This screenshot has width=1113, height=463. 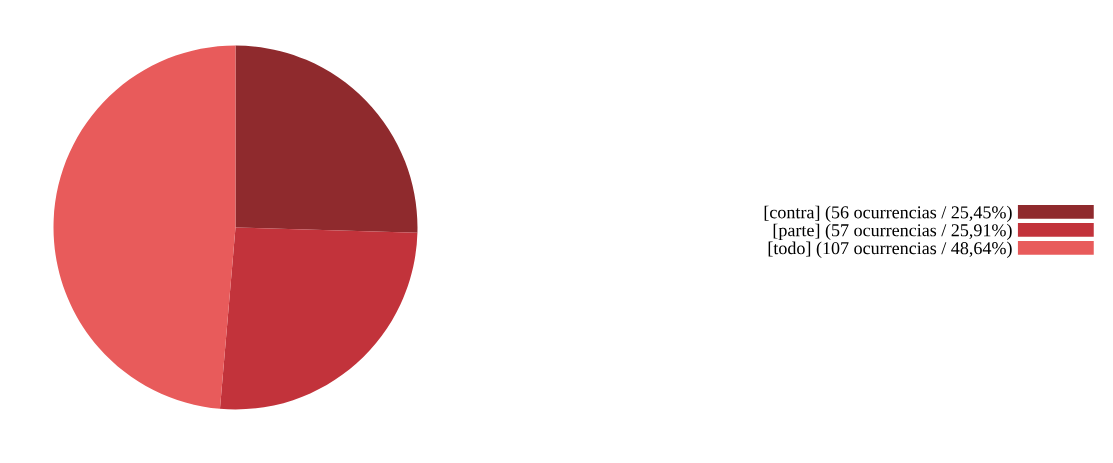 I want to click on legend-label: [contra] (56 ocurrencias / 25,45%), so click(x=888, y=214).